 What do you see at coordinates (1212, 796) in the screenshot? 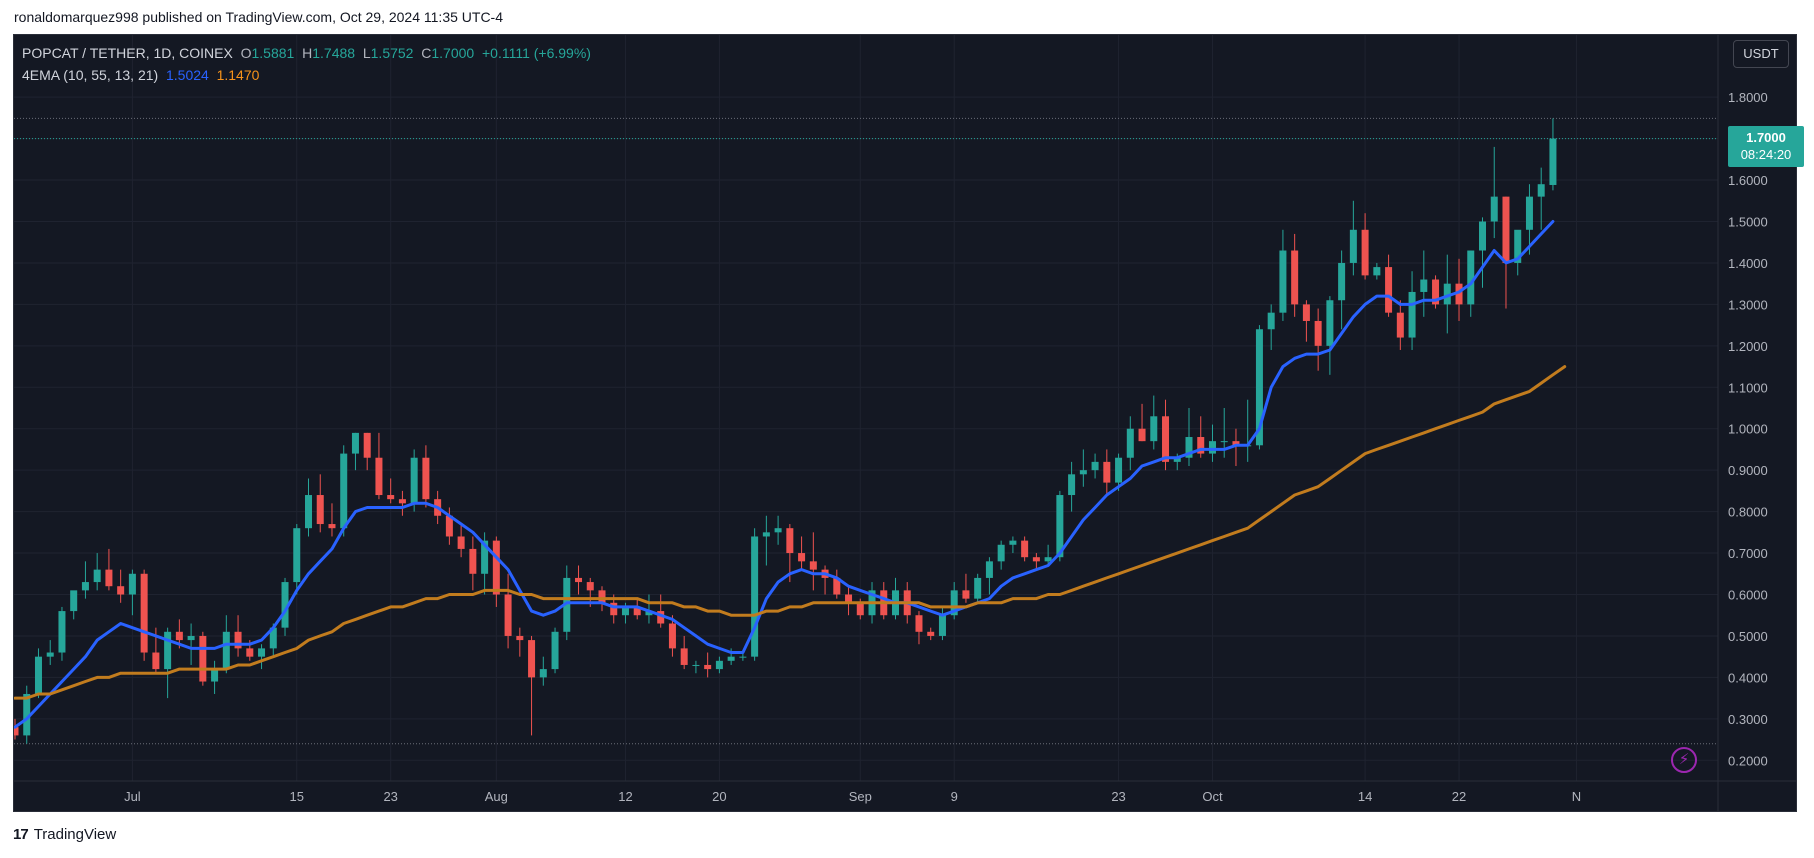
I see `x-tick-label: Oct` at bounding box center [1212, 796].